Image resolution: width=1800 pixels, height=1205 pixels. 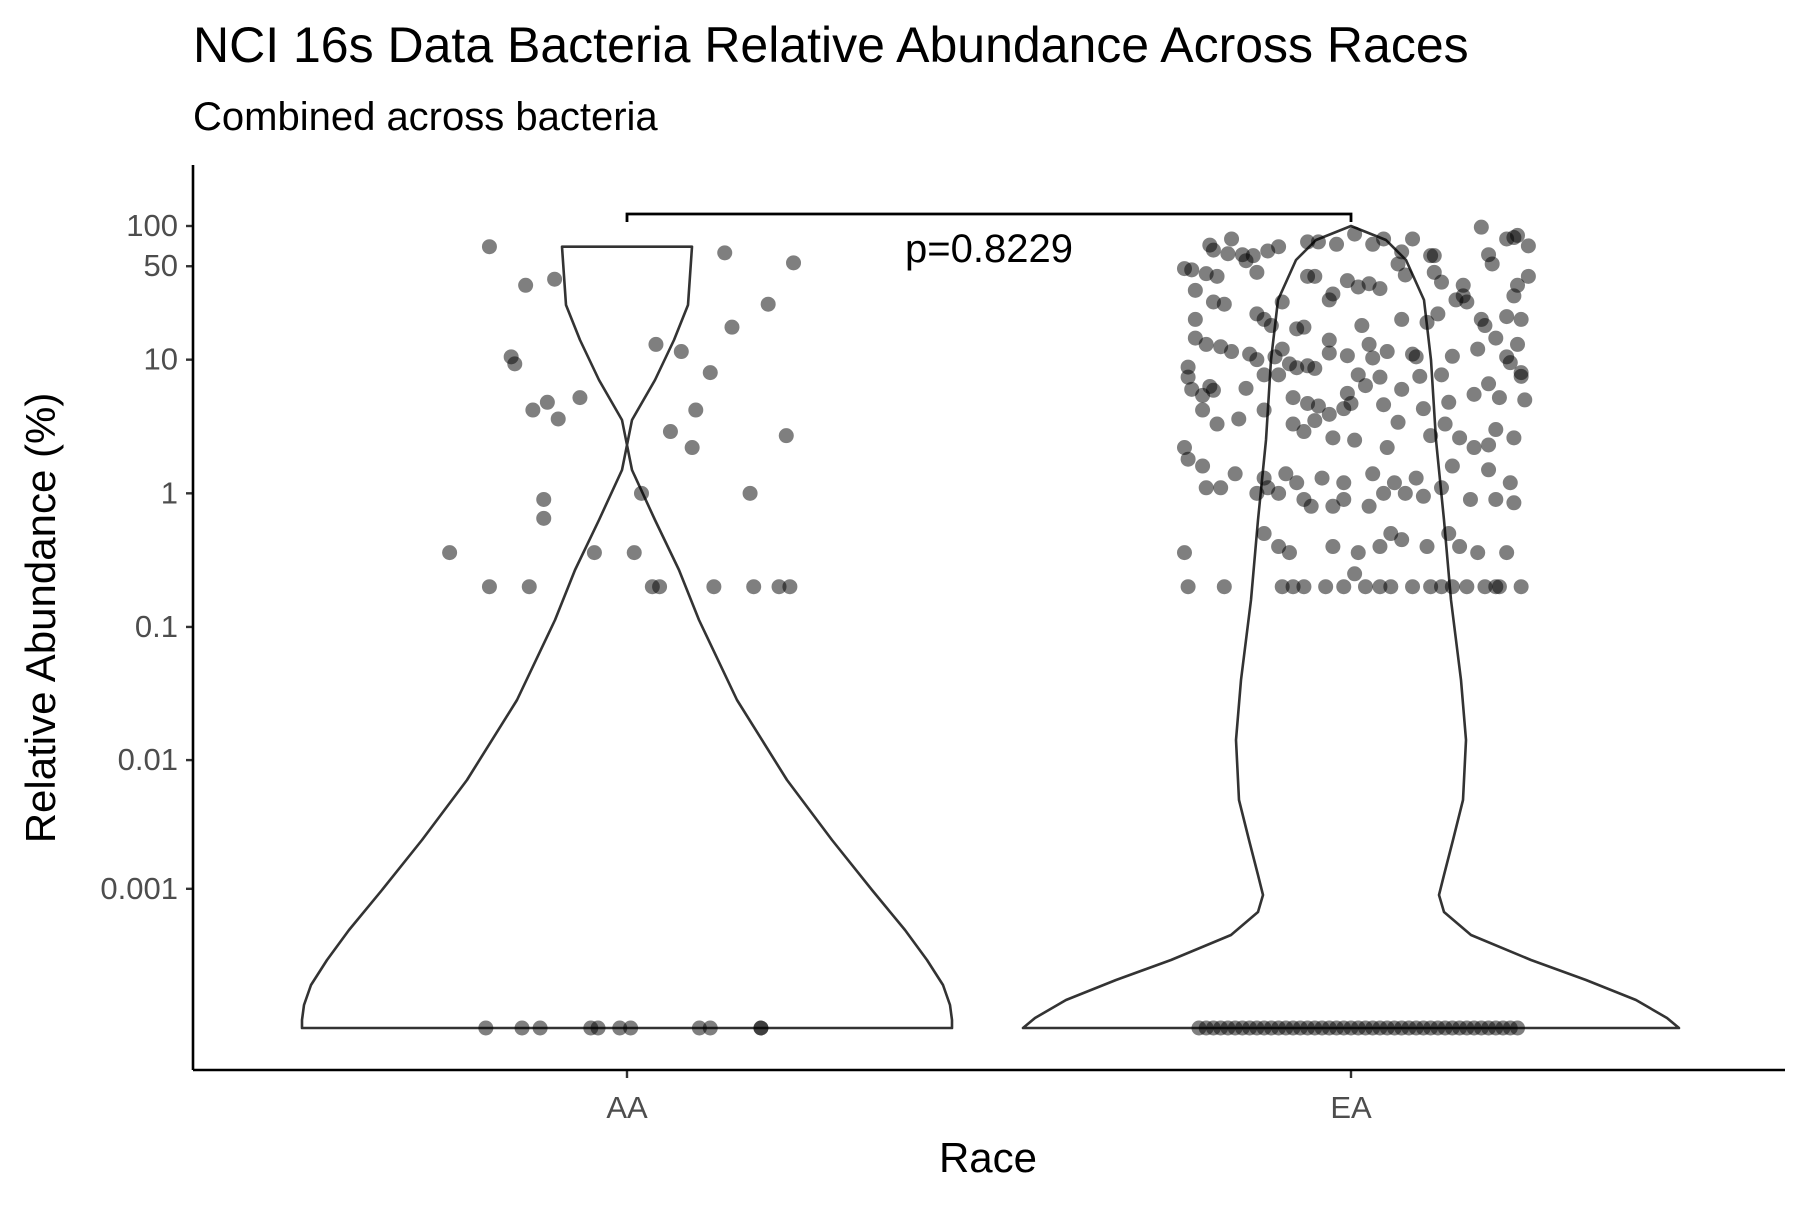 What do you see at coordinates (989, 1097) in the screenshot?
I see `x-axis-ticks: AA EA` at bounding box center [989, 1097].